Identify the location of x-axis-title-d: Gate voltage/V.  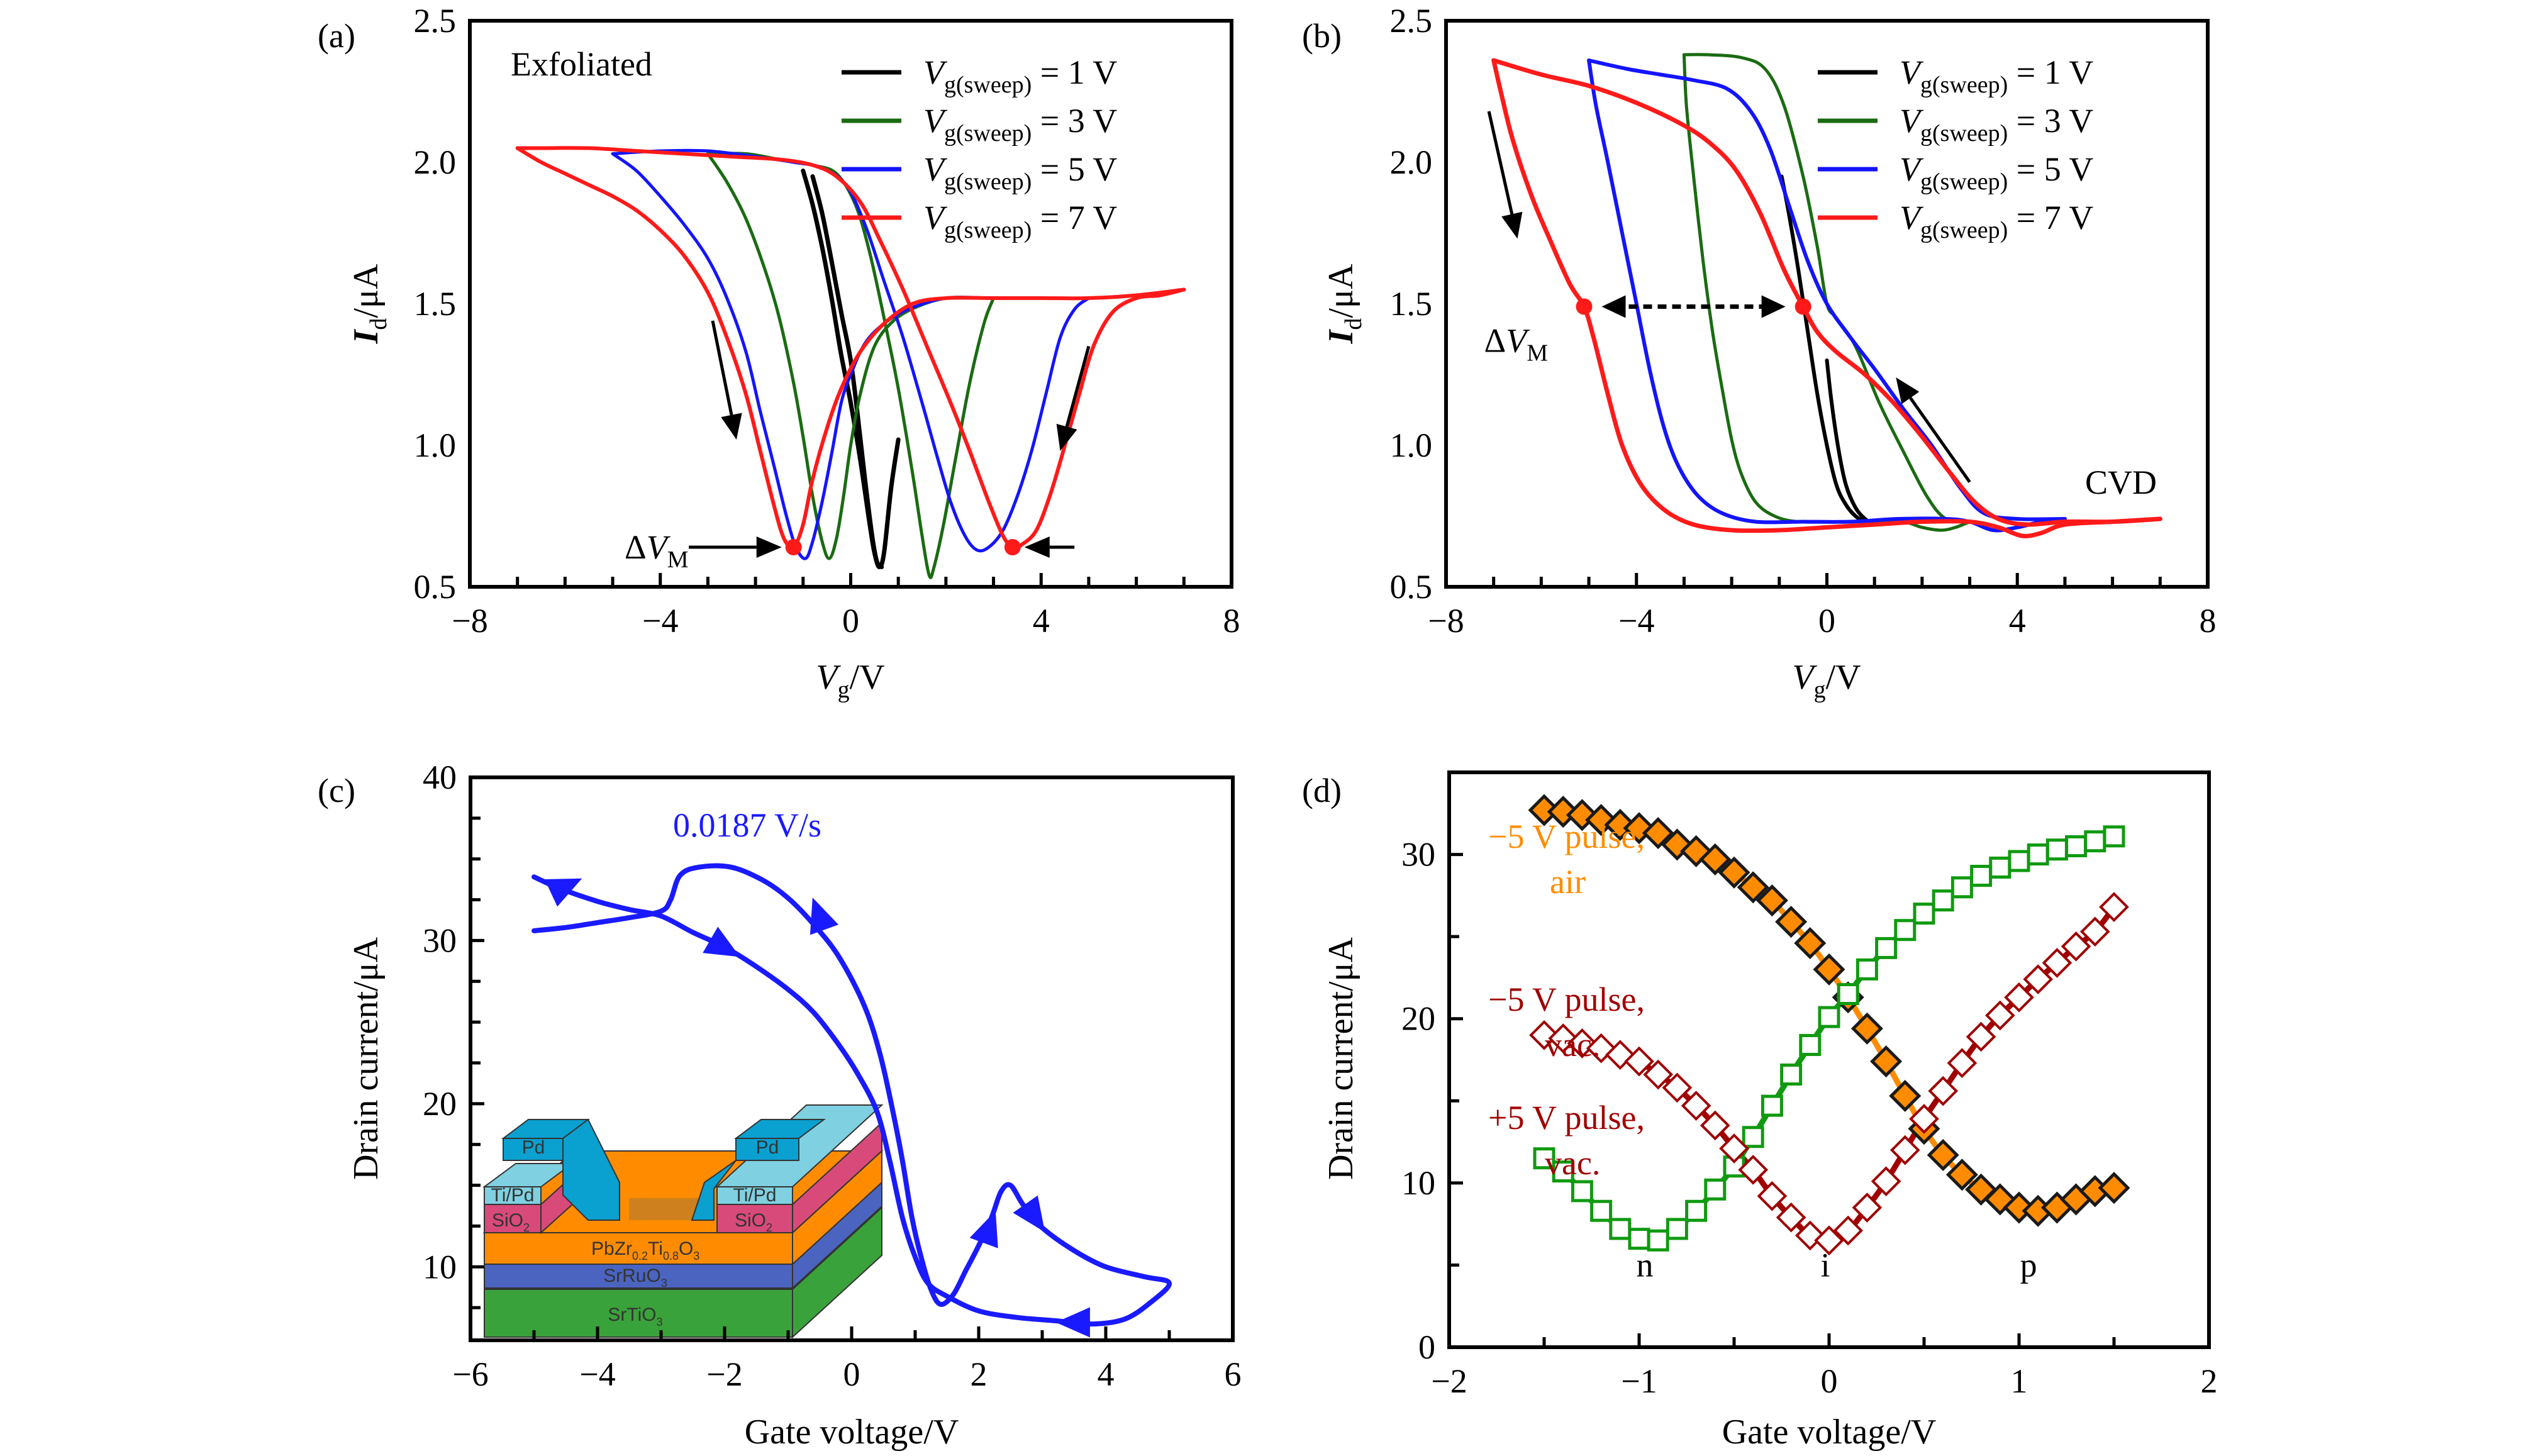
(1829, 1432).